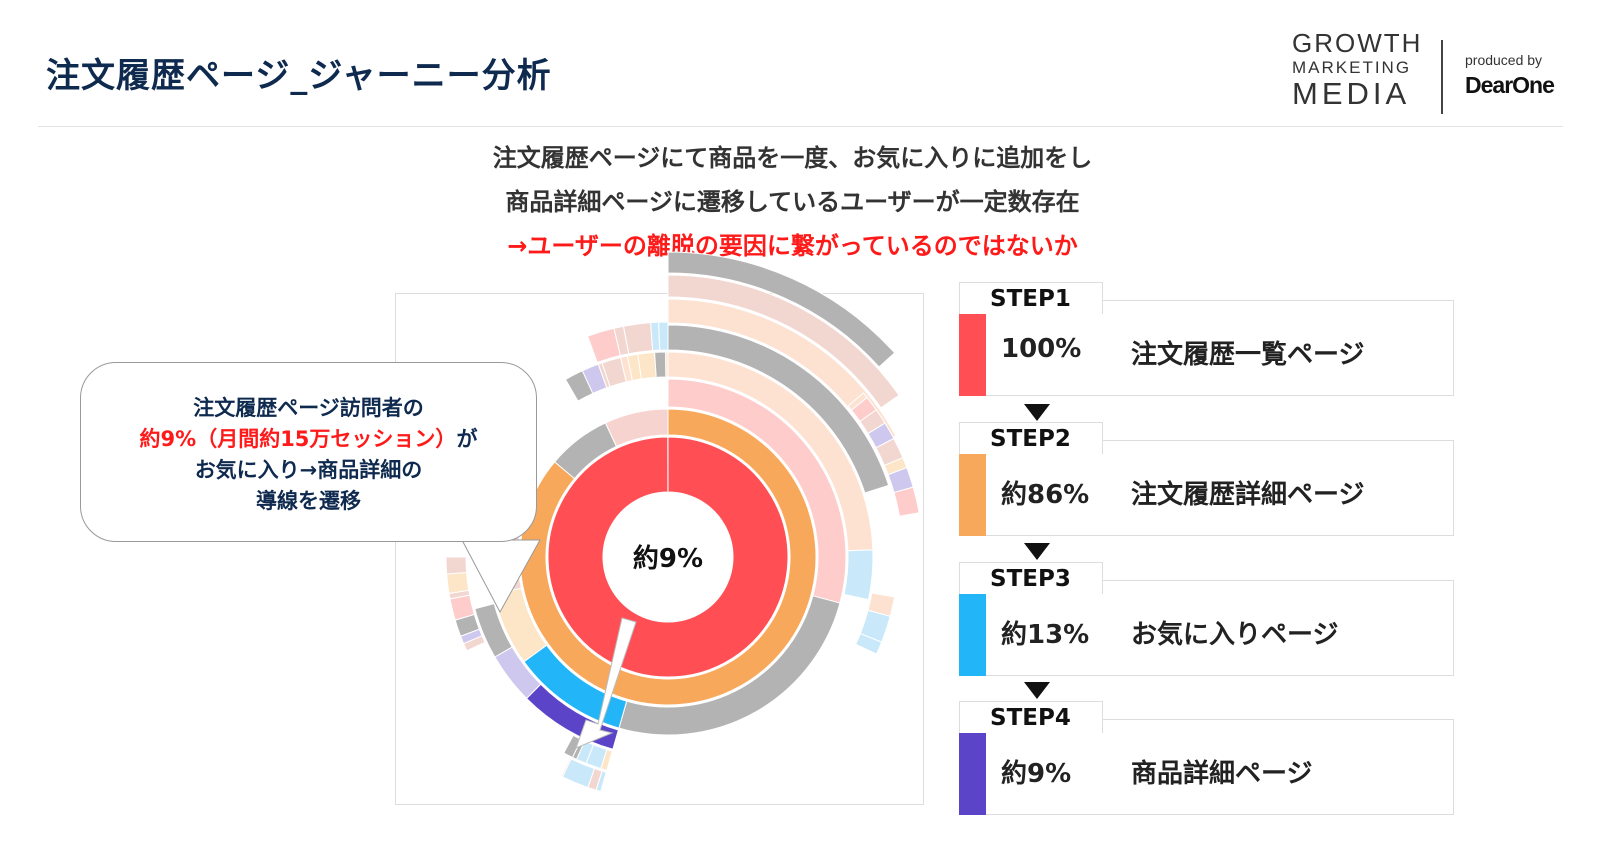  I want to click on message-line-1: 注文履歴ページにて商品を一度、お気に入りに追加をし, so click(792, 158).